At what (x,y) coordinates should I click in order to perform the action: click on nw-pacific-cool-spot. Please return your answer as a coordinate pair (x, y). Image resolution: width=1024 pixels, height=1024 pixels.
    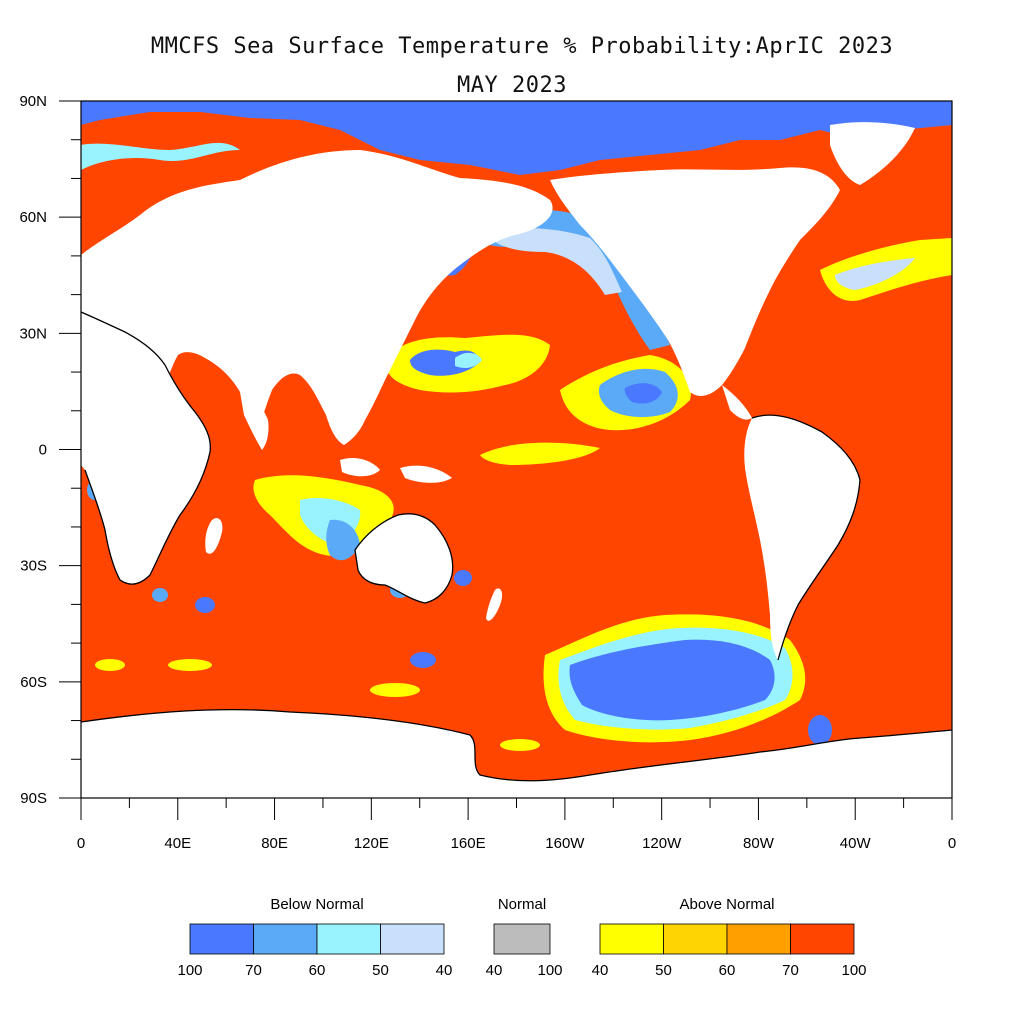
    Looking at the image, I should click on (468, 360).